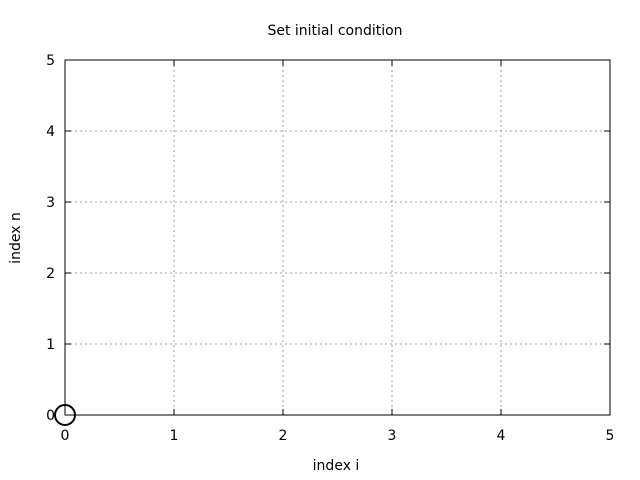 Image resolution: width=640 pixels, height=480 pixels. I want to click on x-tick-label-2: 2, so click(283, 436).